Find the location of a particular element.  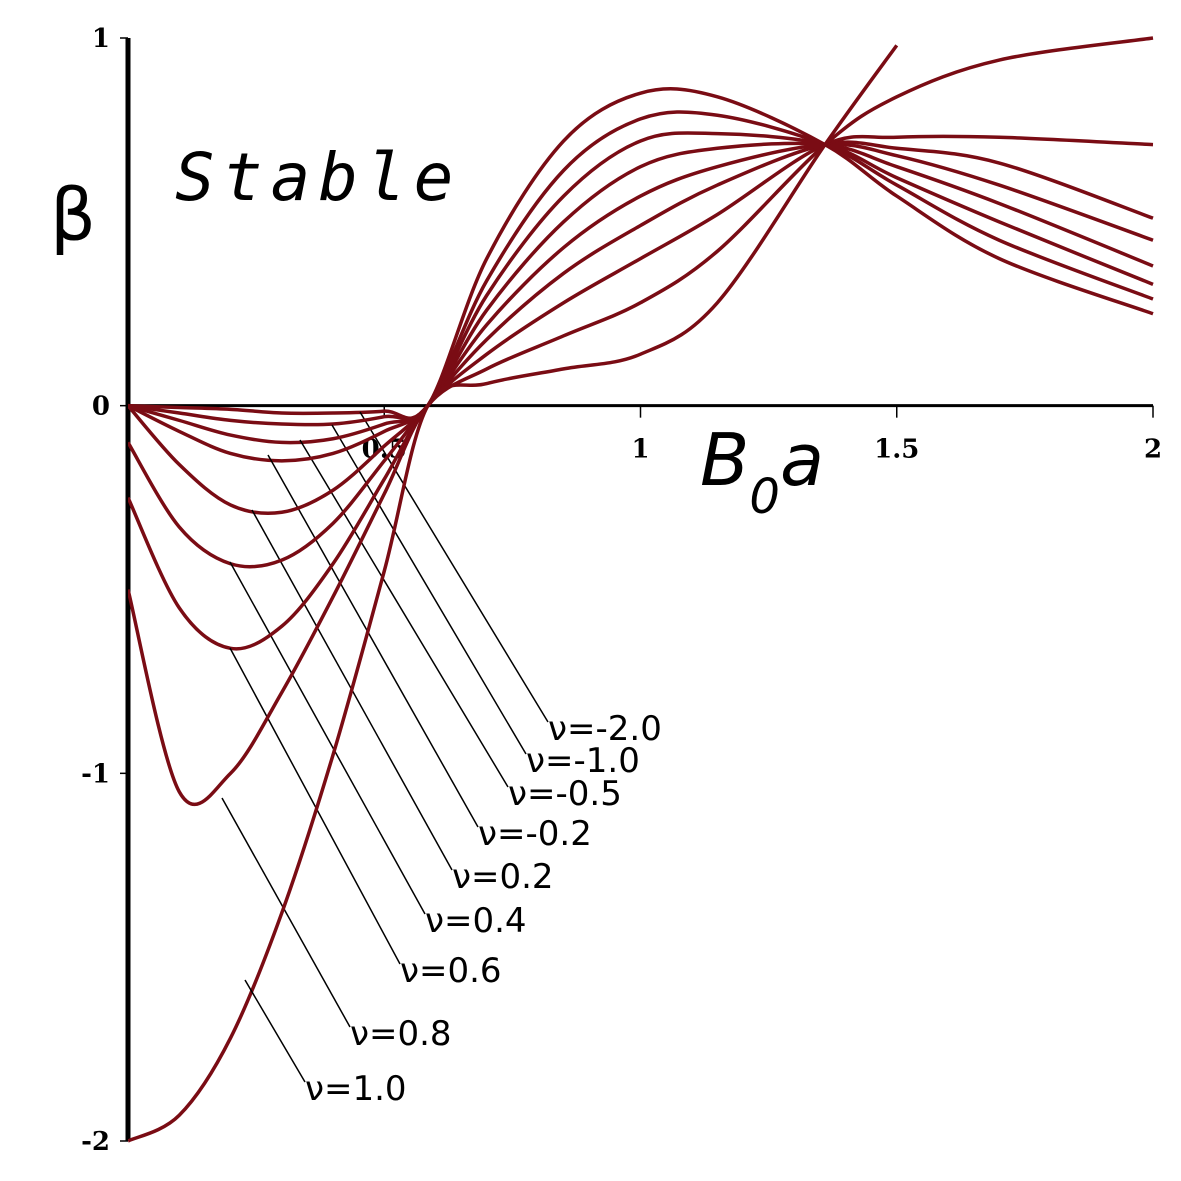

legend-label: ν=-0.5 is located at coordinates (565, 794).